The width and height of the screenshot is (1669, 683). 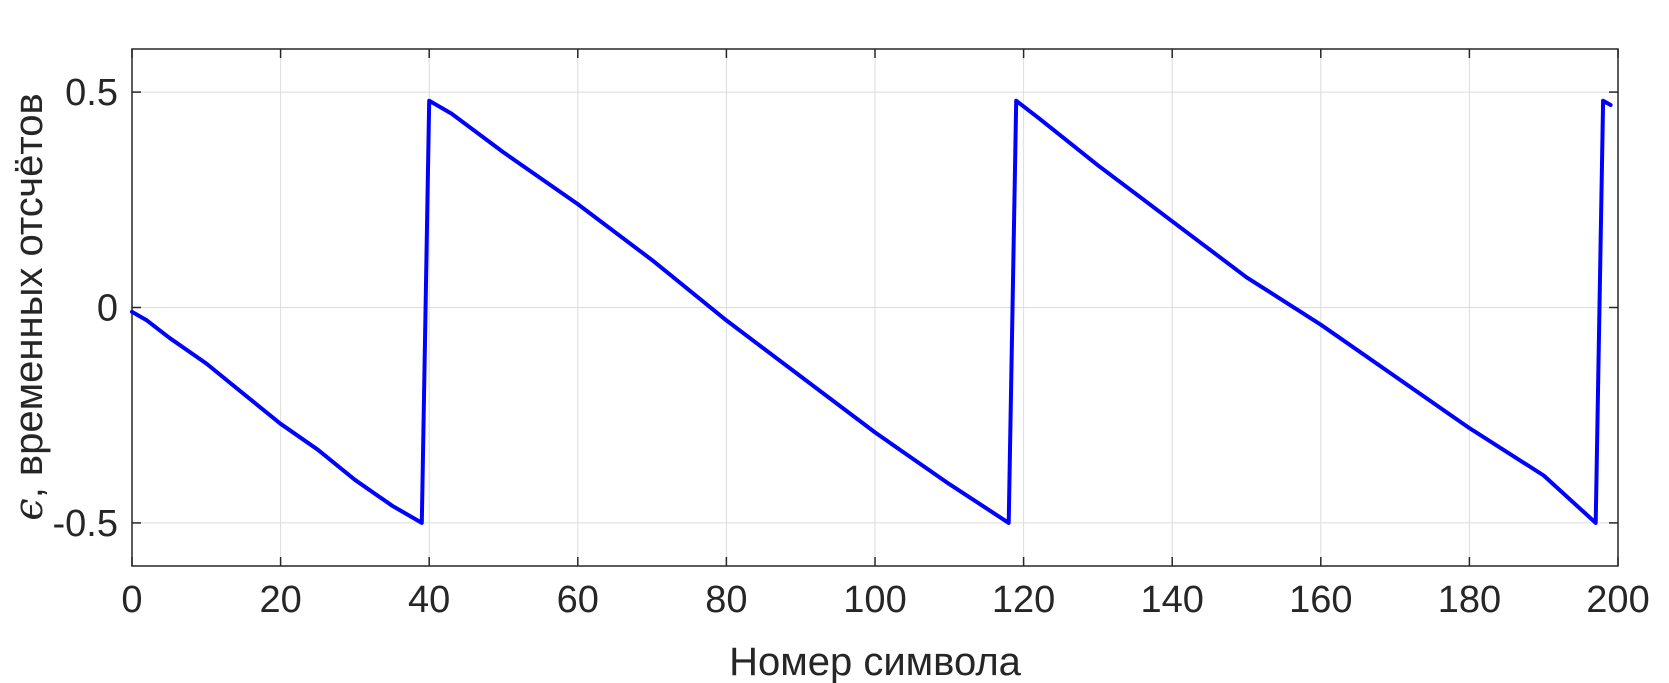 I want to click on y-tick-label: 0.5, so click(x=91, y=93).